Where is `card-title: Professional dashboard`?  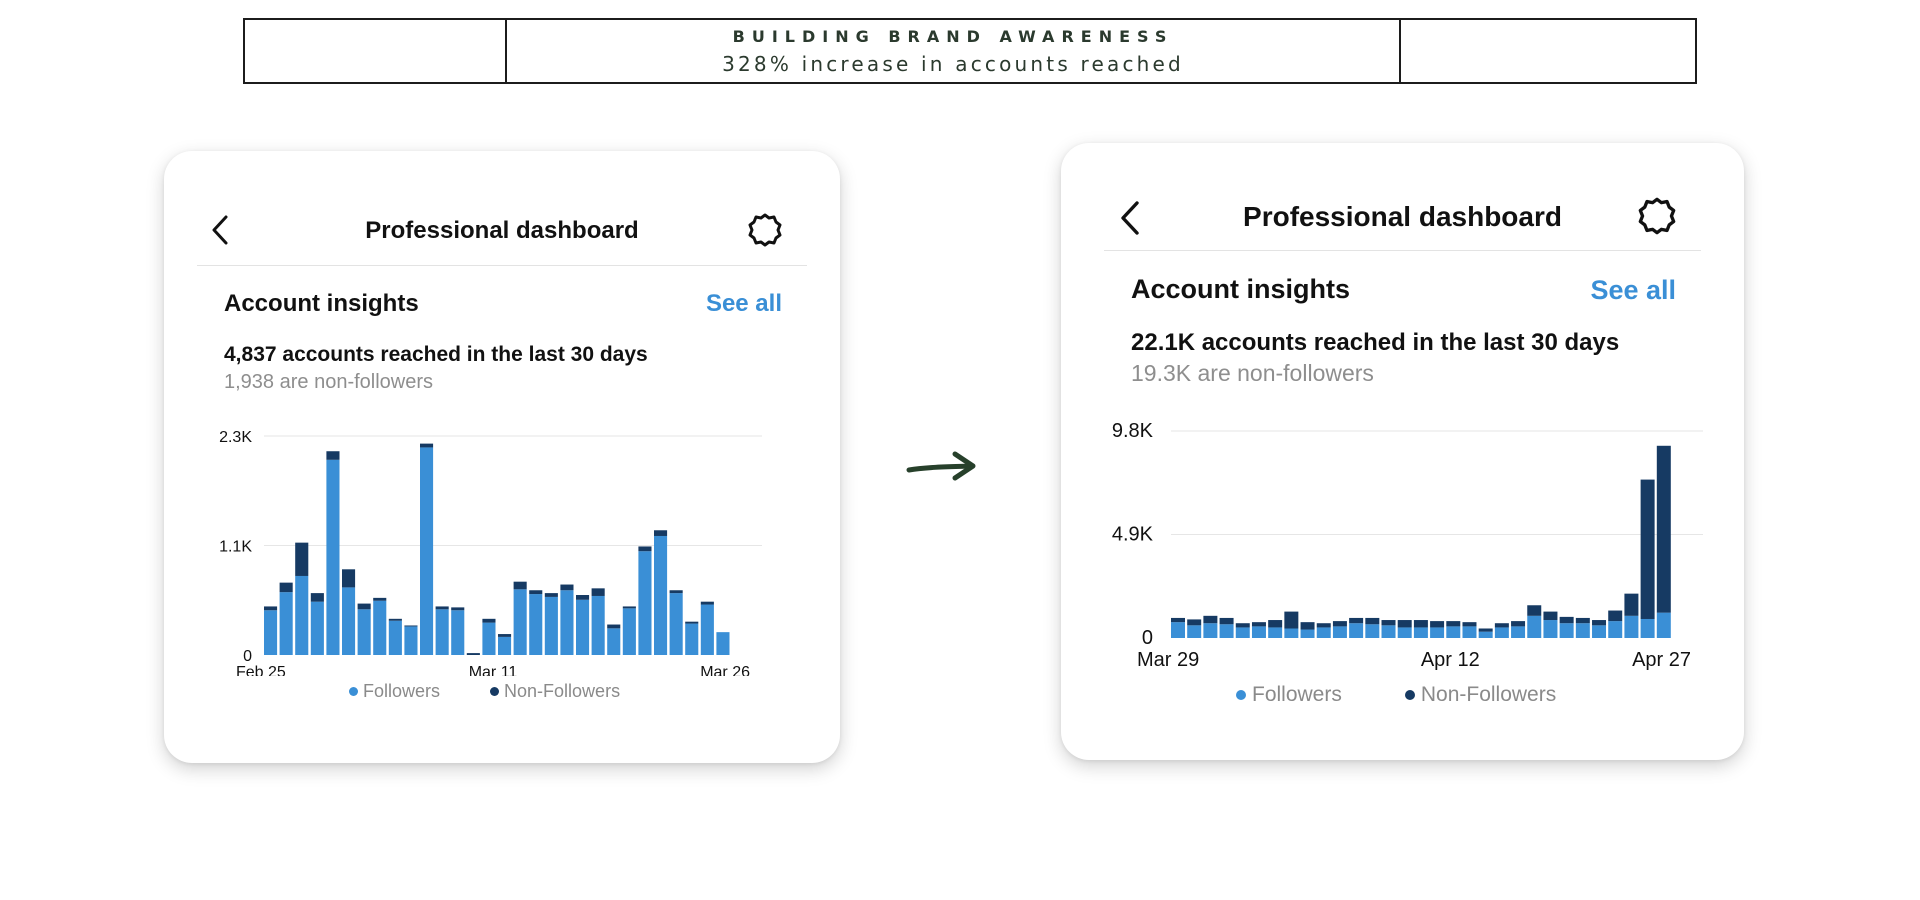
card-title: Professional dashboard is located at coordinates (1402, 216).